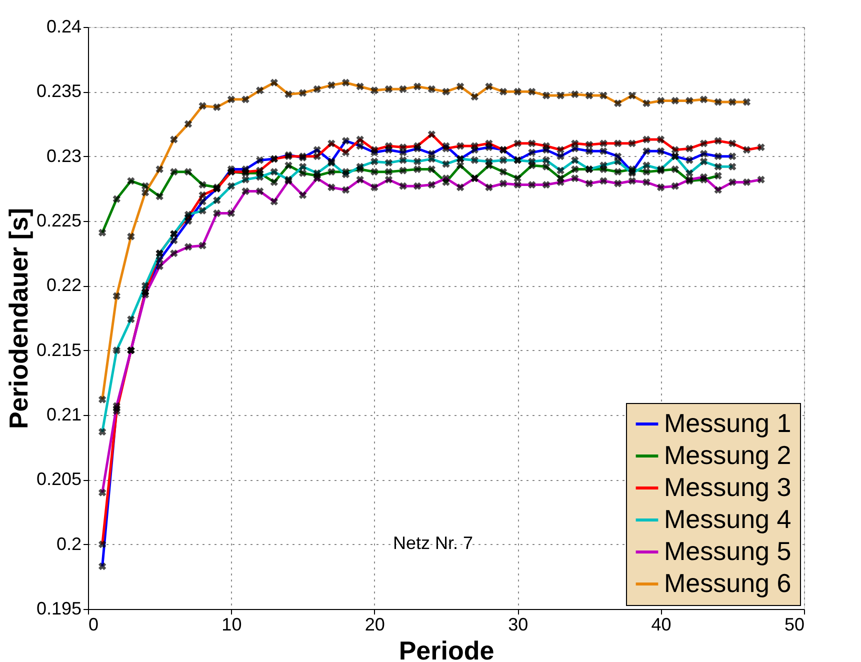  I want to click on y-tick-label: 0.24, so click(64, 26).